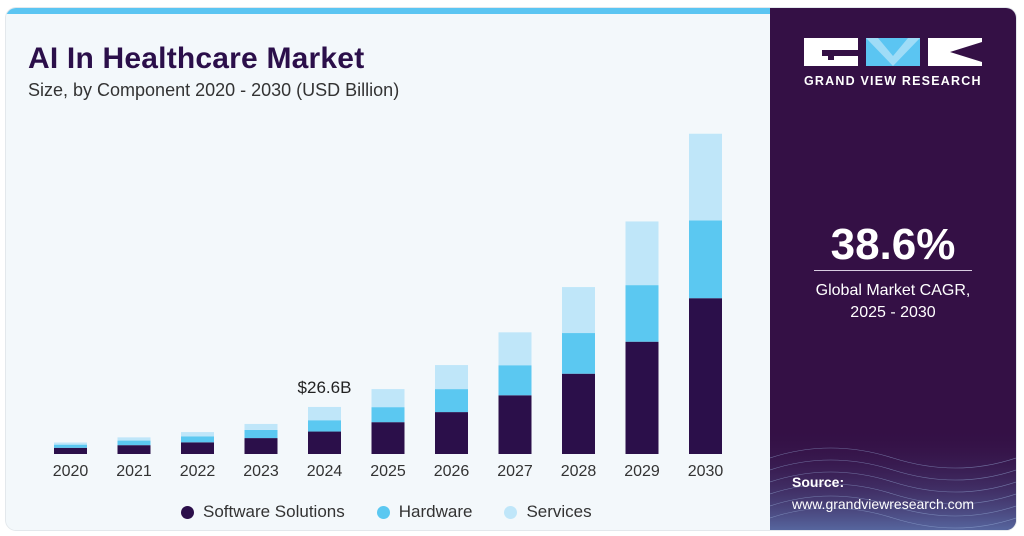  Describe the element at coordinates (893, 290) in the screenshot. I see `cagr-label-line1: Global Market CAGR,` at that location.